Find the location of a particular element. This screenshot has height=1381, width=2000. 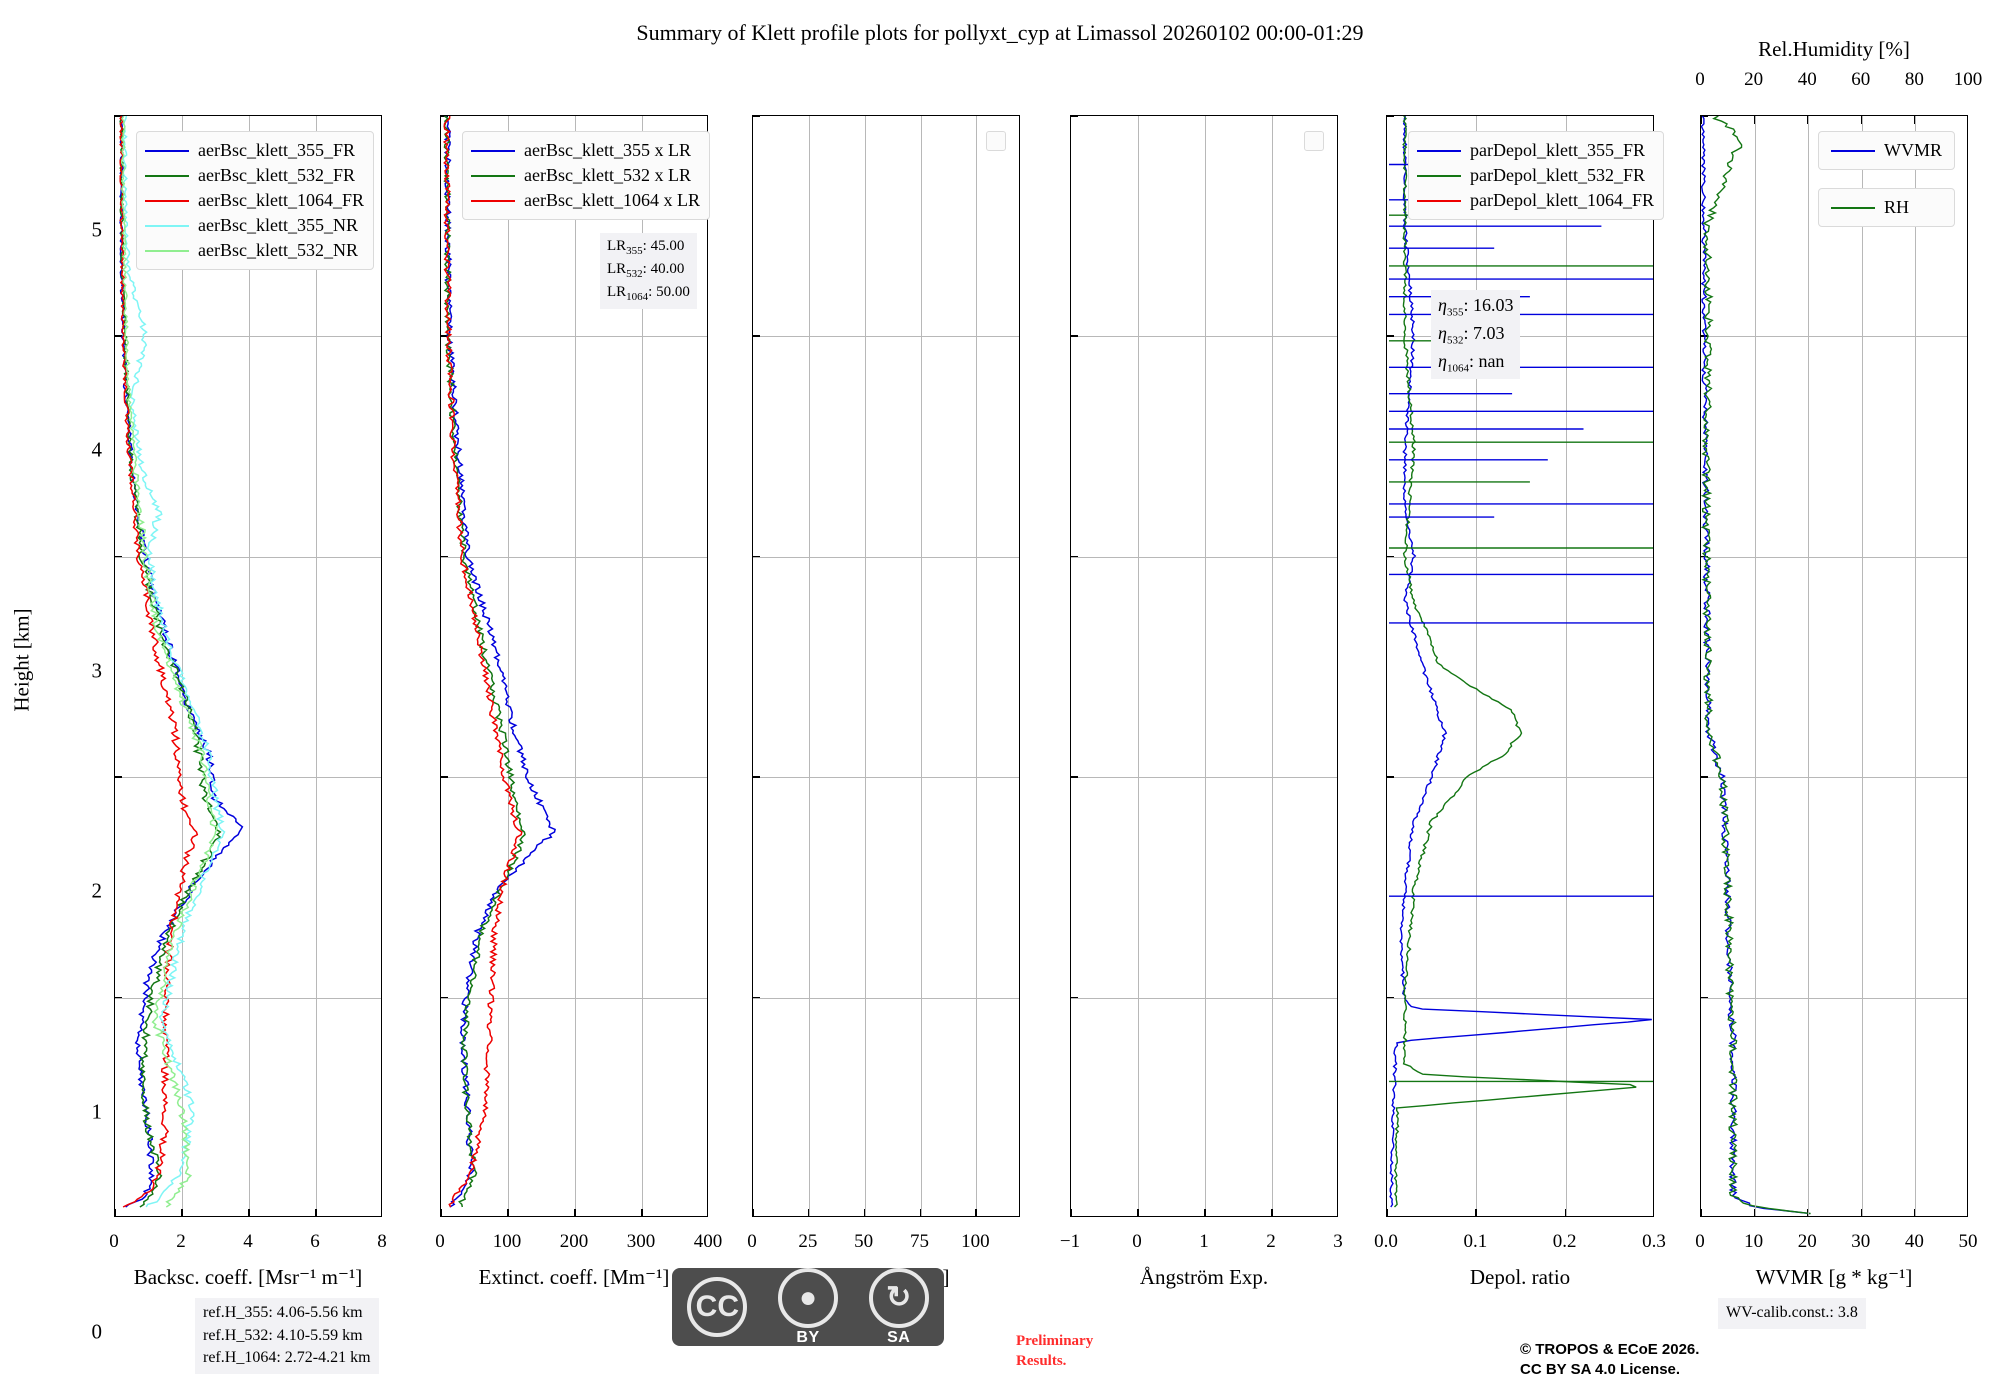

legend-item: parDepol_klett_355_FR is located at coordinates (1535, 150).